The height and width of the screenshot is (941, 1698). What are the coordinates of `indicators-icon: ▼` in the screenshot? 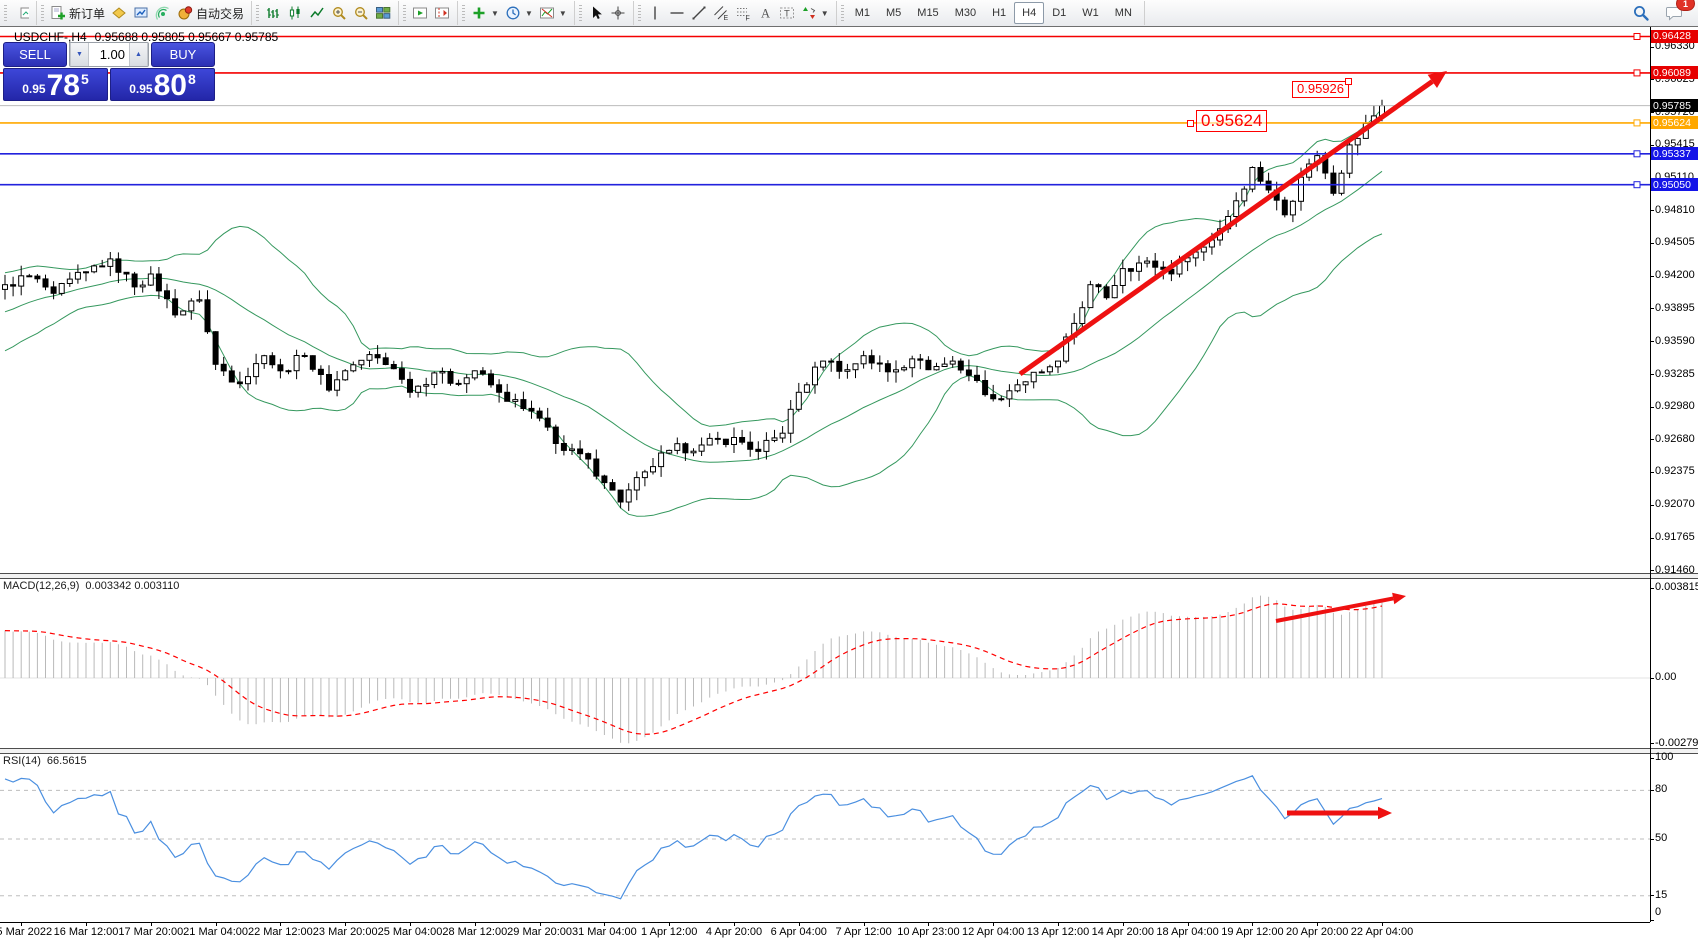 It's located at (485, 13).